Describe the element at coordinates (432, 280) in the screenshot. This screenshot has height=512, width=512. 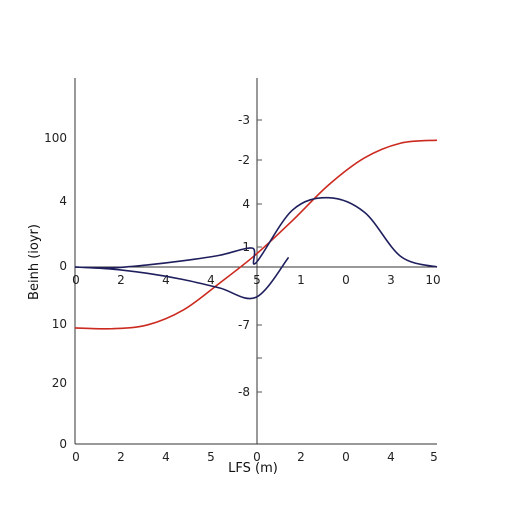
I see `center-x-tick: 10` at that location.